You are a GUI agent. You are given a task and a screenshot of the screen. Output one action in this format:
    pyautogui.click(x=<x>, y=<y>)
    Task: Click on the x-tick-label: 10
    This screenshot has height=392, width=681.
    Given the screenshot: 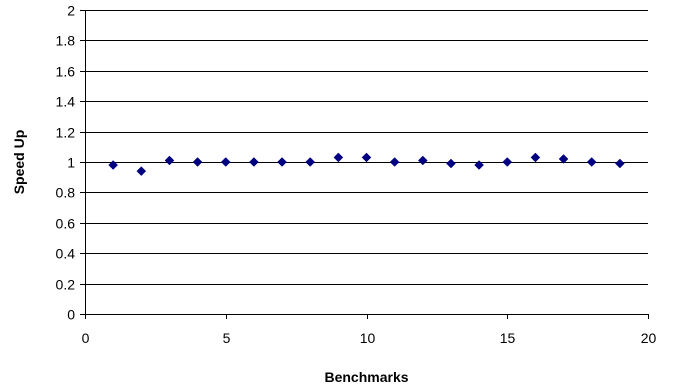 What is the action you would take?
    pyautogui.click(x=368, y=338)
    